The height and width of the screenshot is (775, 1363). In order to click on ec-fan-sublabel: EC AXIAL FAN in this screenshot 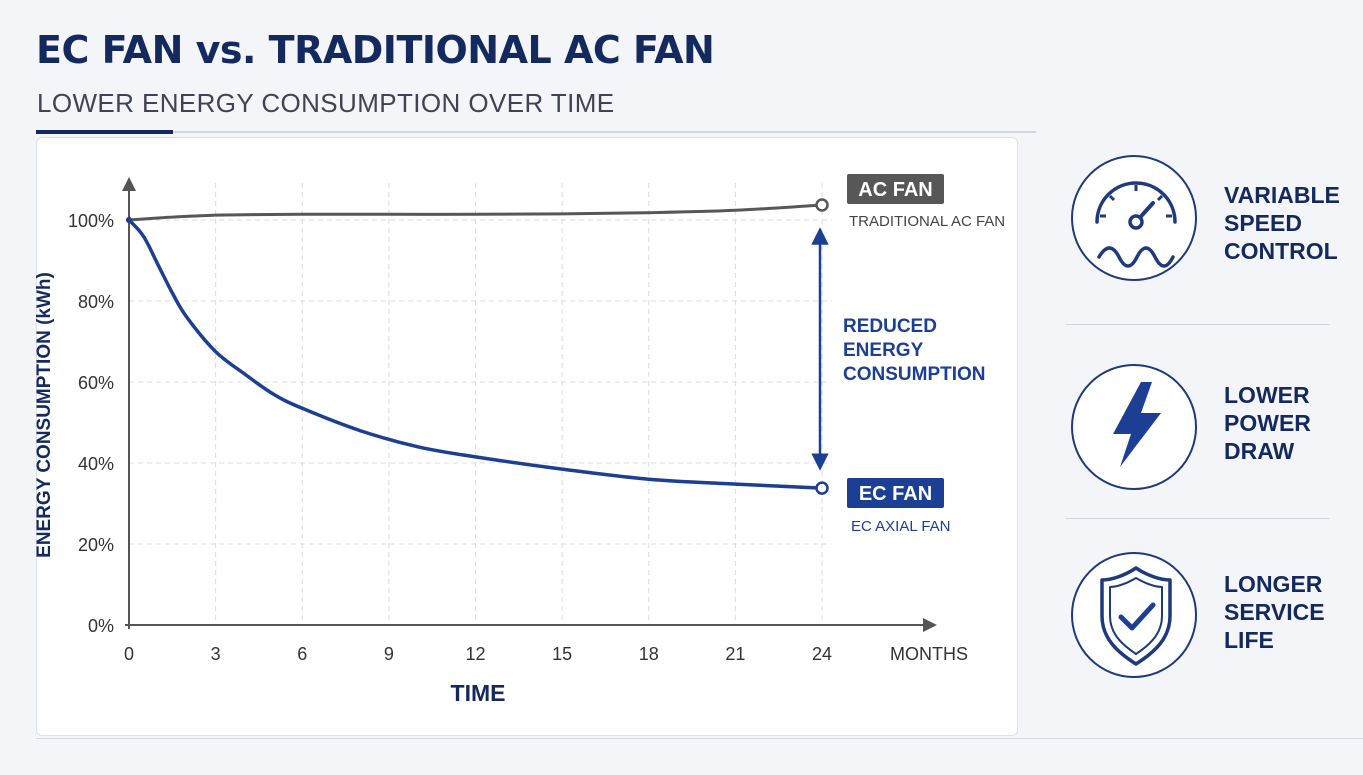, I will do `click(901, 526)`.